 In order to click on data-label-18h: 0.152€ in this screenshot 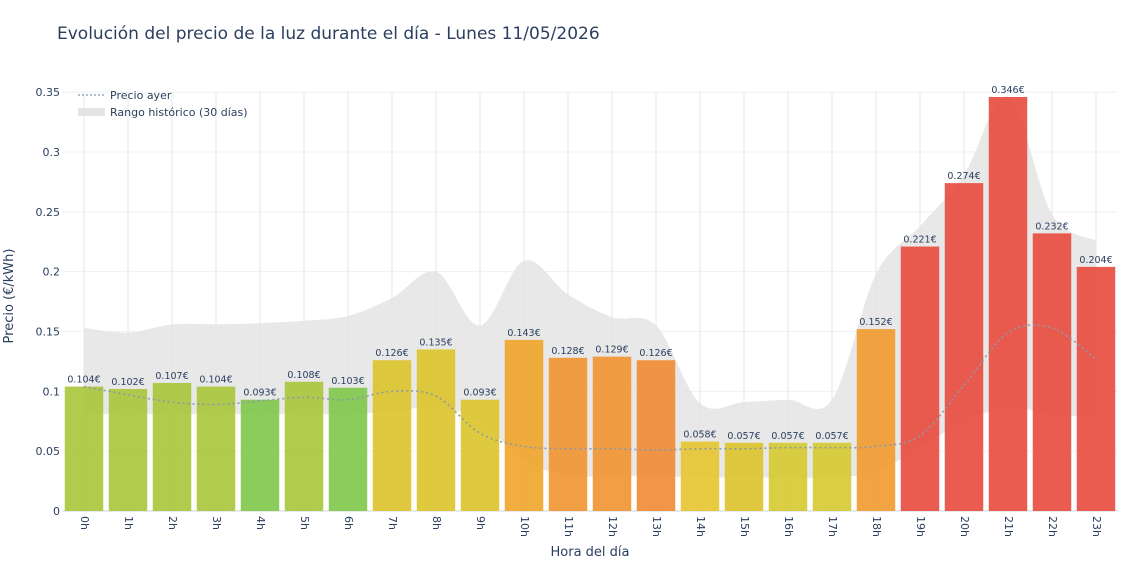, I will do `click(875, 322)`.